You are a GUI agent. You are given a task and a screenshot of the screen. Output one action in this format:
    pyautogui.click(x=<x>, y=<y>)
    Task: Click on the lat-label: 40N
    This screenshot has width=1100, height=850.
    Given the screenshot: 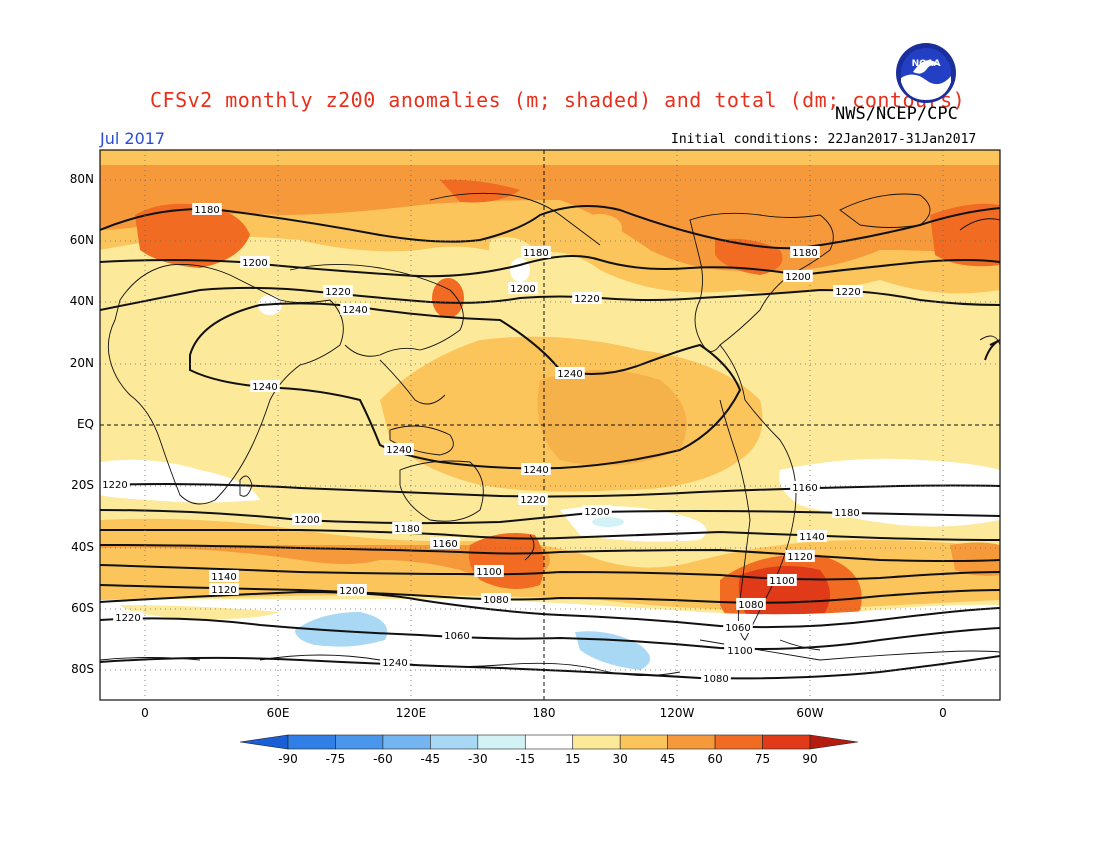 What is the action you would take?
    pyautogui.click(x=81, y=301)
    